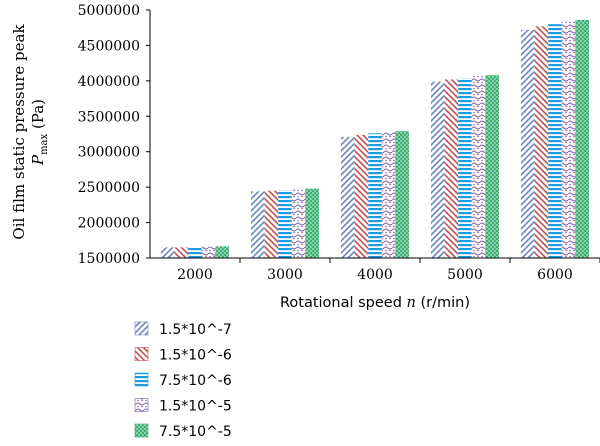 The image size is (600, 446). I want to click on x-tick-label: 6000, so click(555, 275).